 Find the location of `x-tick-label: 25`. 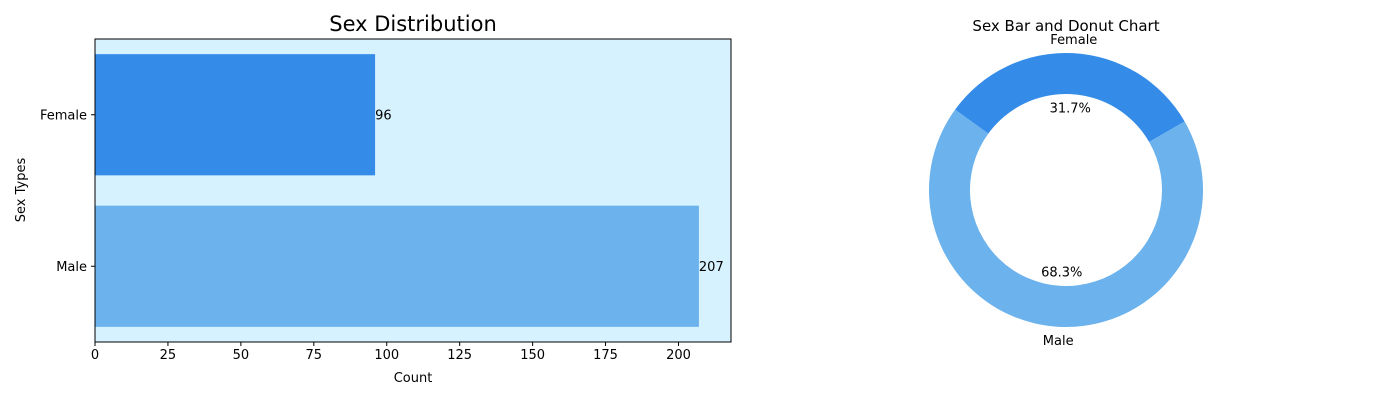

x-tick-label: 25 is located at coordinates (168, 355).